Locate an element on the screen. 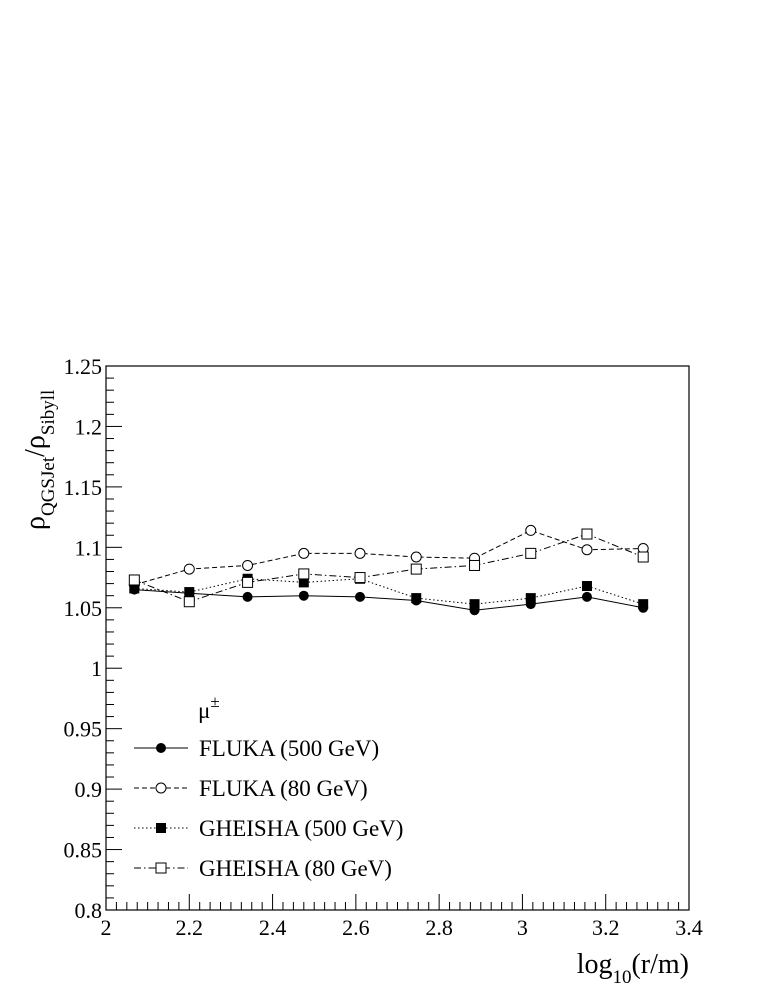  y-tick-label: 1.1 is located at coordinates (89, 547).